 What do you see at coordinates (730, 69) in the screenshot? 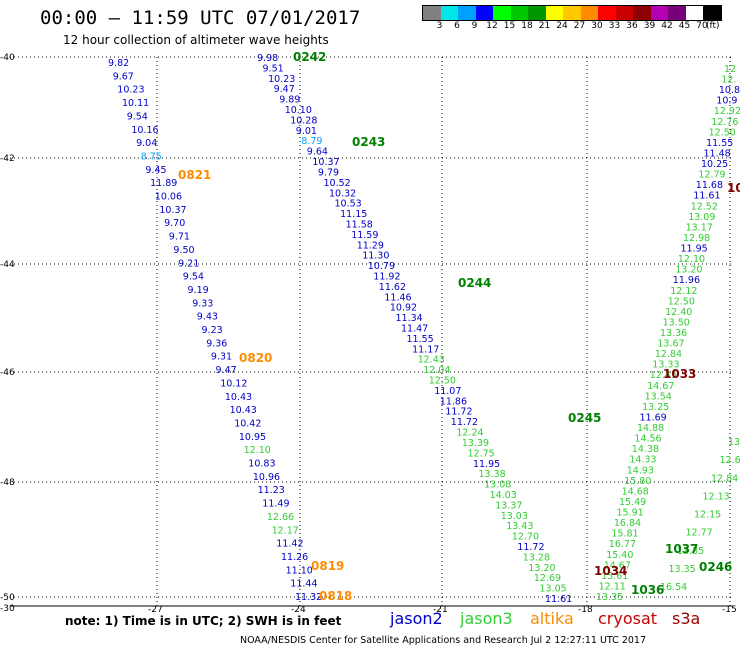
I see `wave-height-point: 12` at bounding box center [730, 69].